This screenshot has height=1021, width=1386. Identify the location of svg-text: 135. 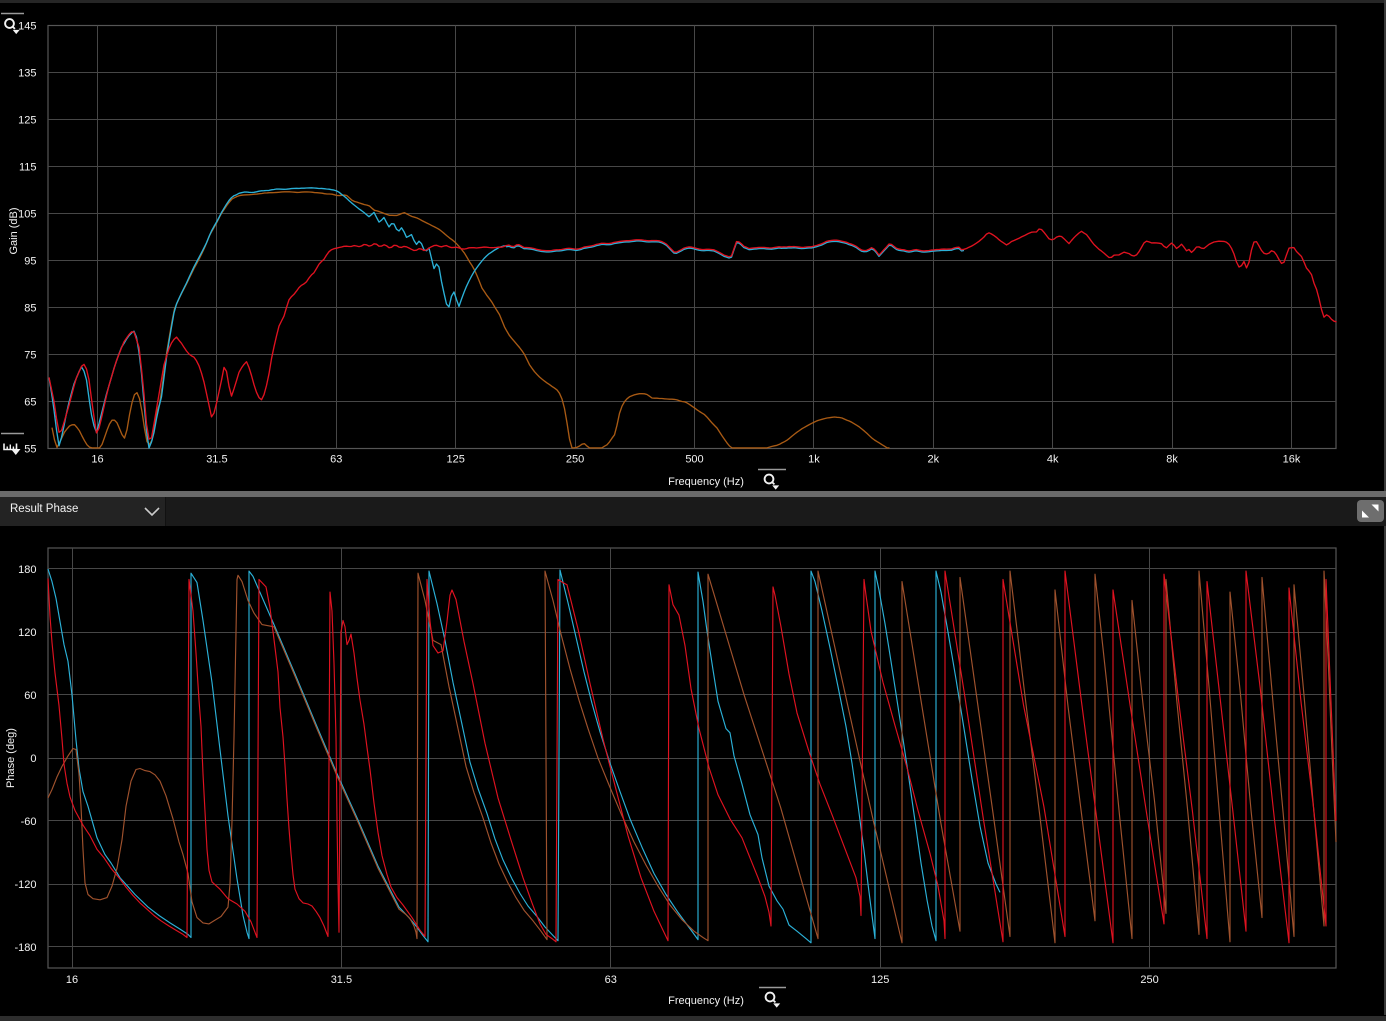
(27, 74).